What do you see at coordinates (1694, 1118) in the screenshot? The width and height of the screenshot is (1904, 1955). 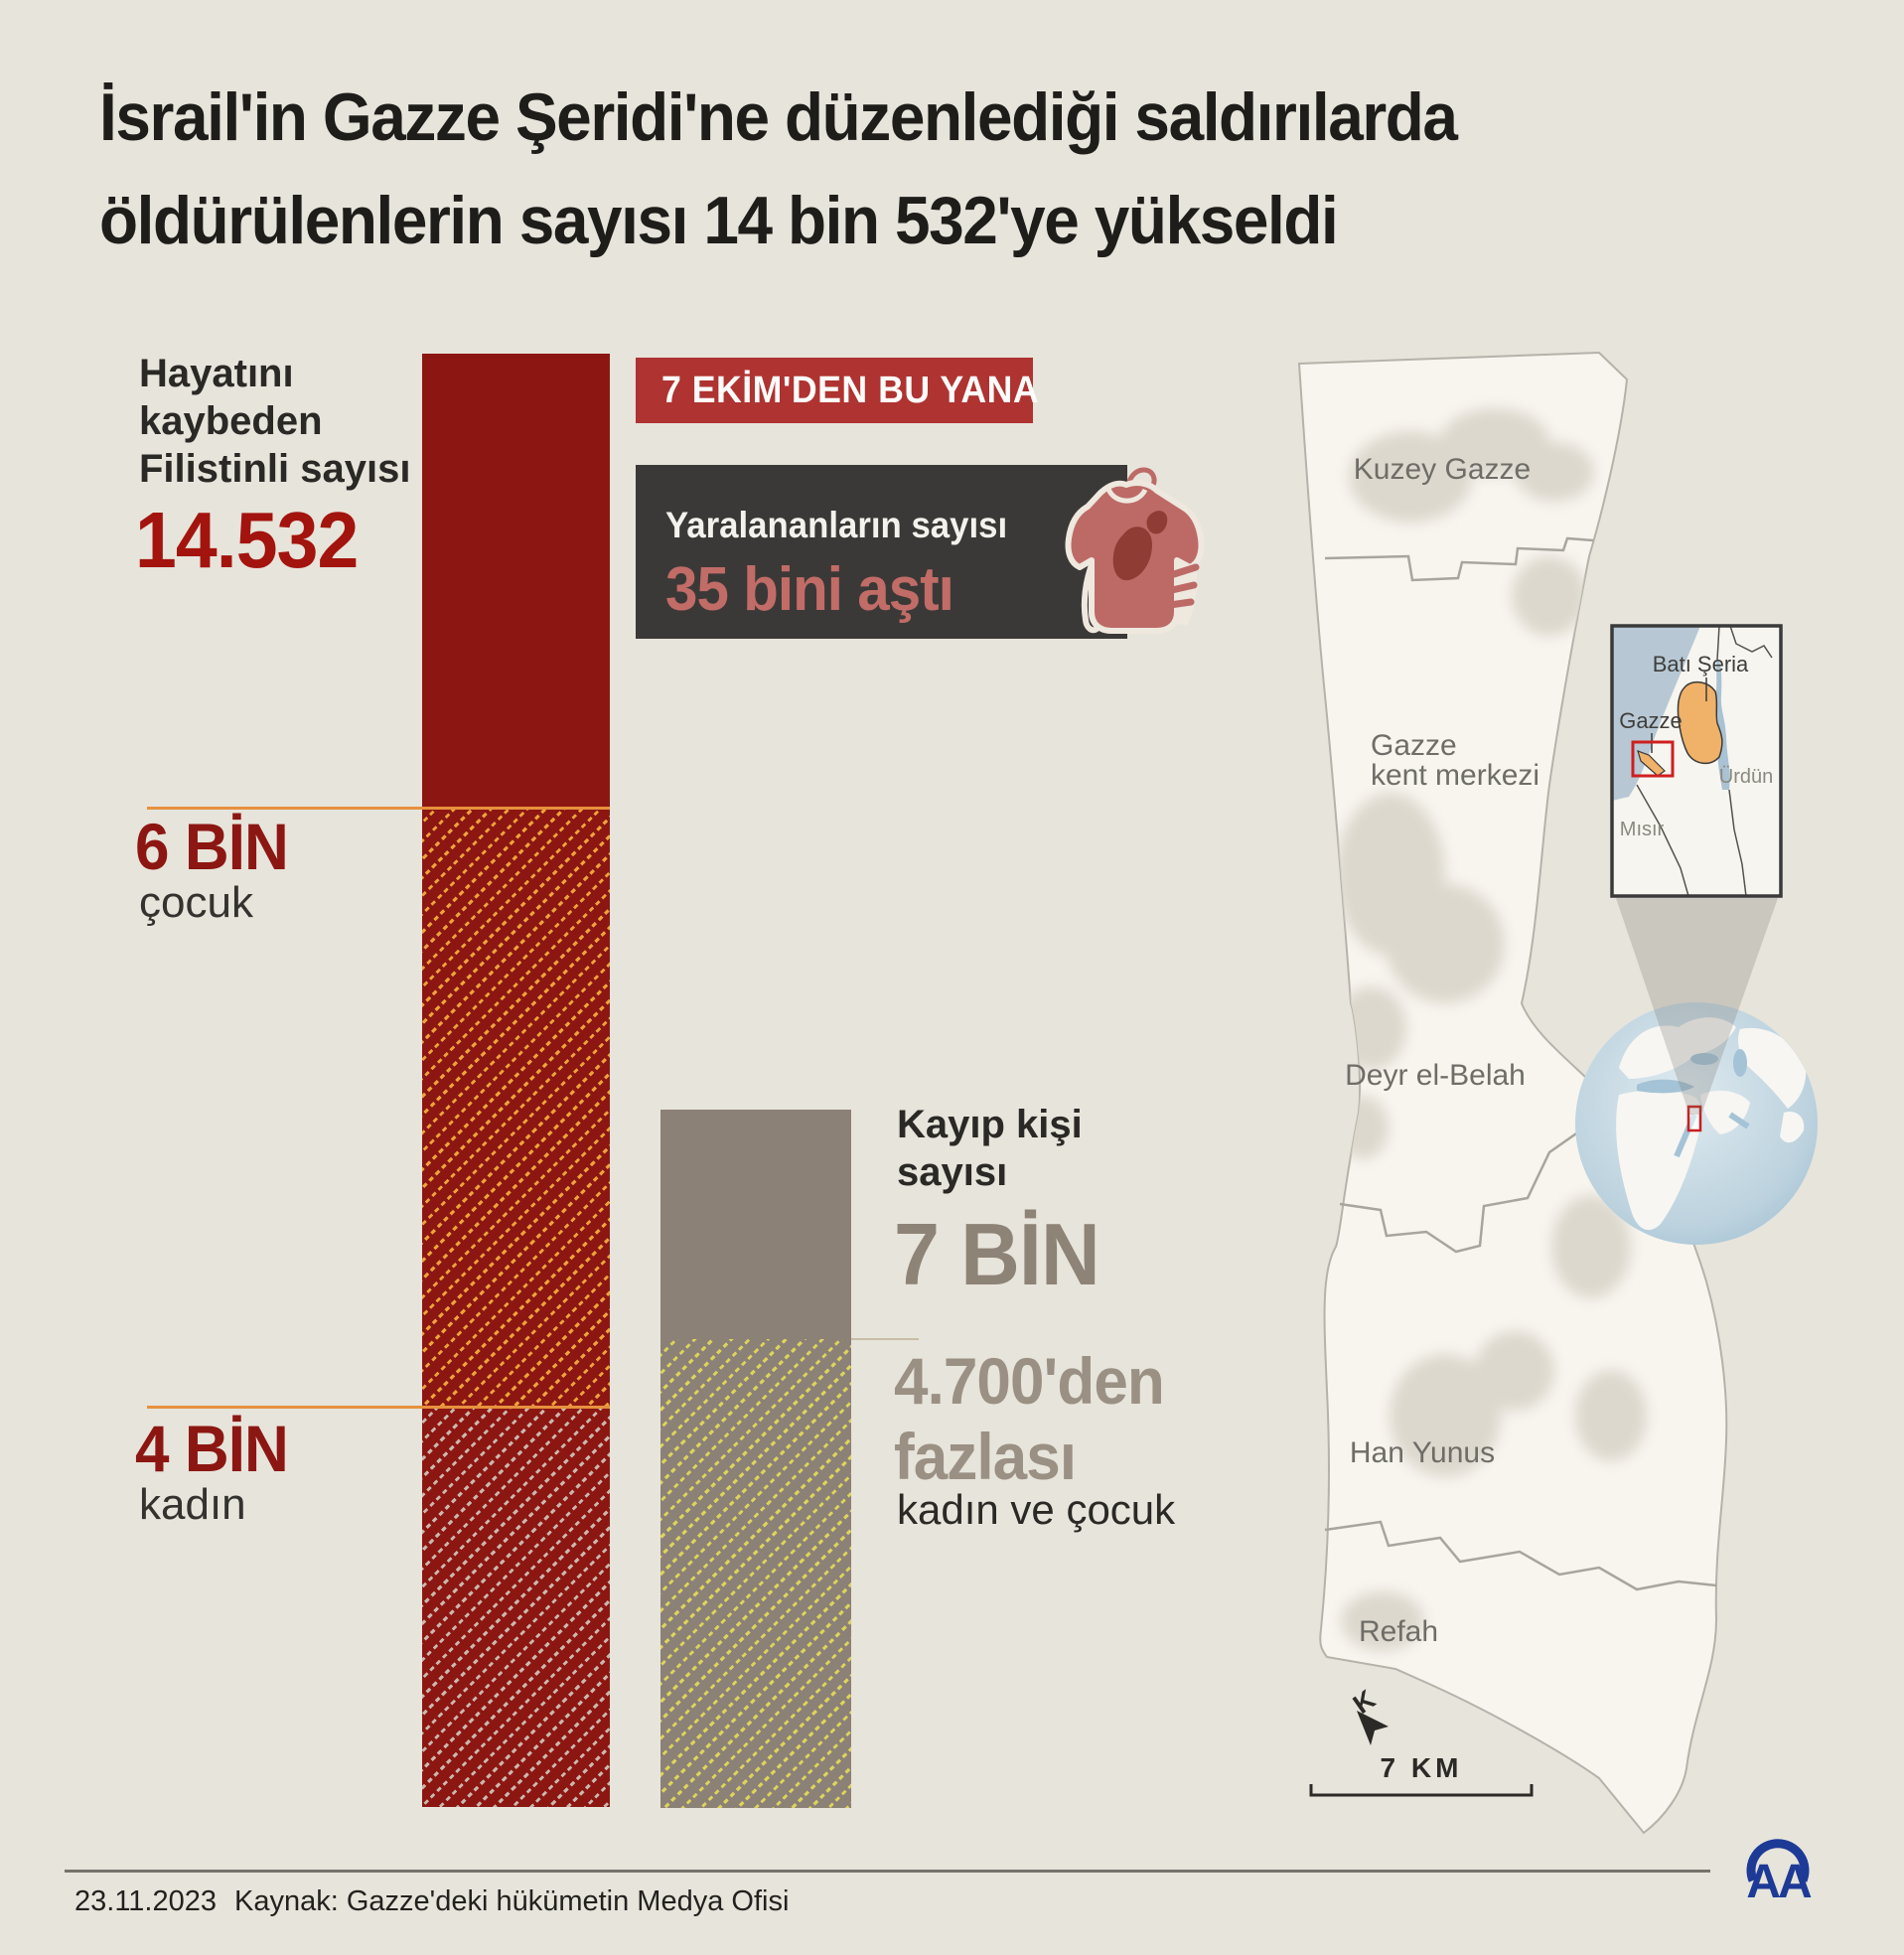 I see `globe-gaza-marker` at bounding box center [1694, 1118].